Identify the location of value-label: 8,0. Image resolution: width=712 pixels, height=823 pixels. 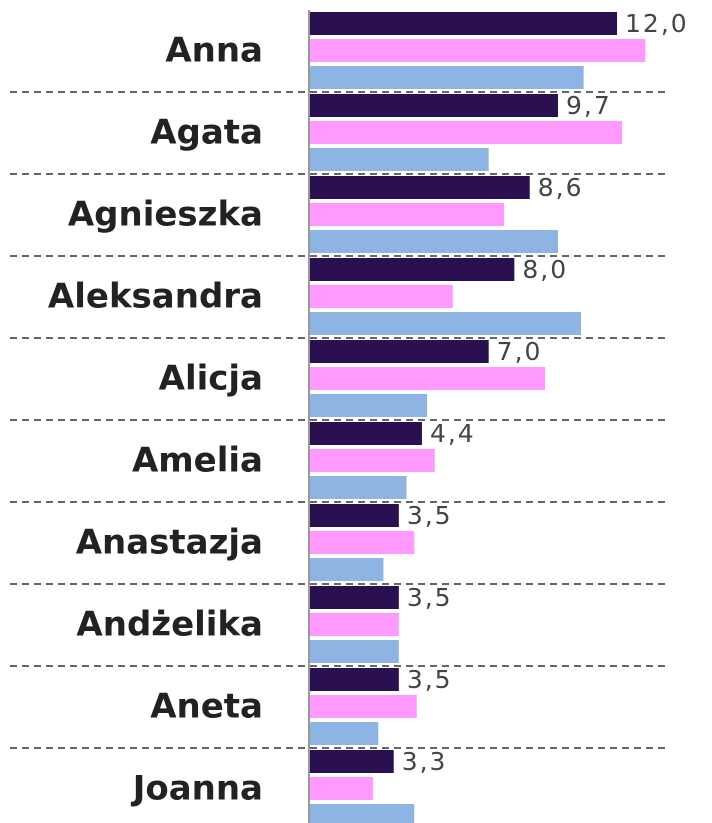
(545, 269).